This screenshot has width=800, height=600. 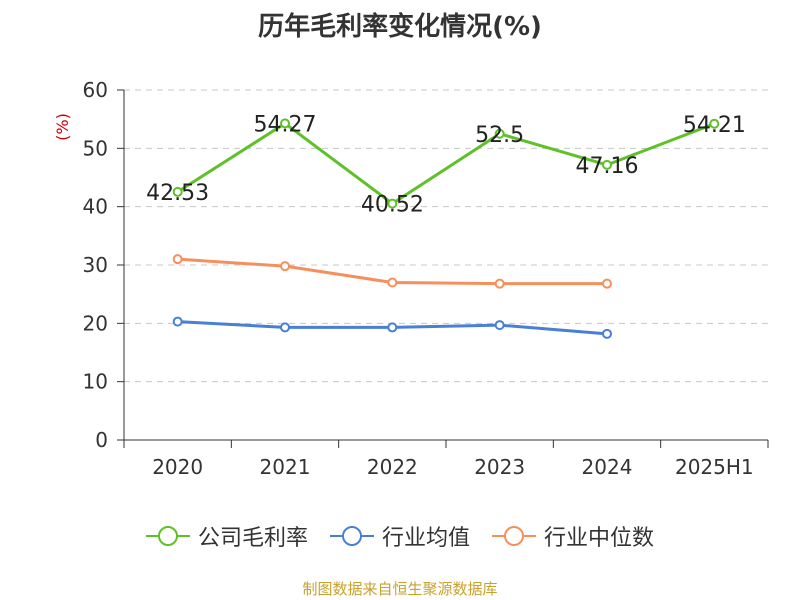 What do you see at coordinates (607, 467) in the screenshot?
I see `x-tick-label: 2024` at bounding box center [607, 467].